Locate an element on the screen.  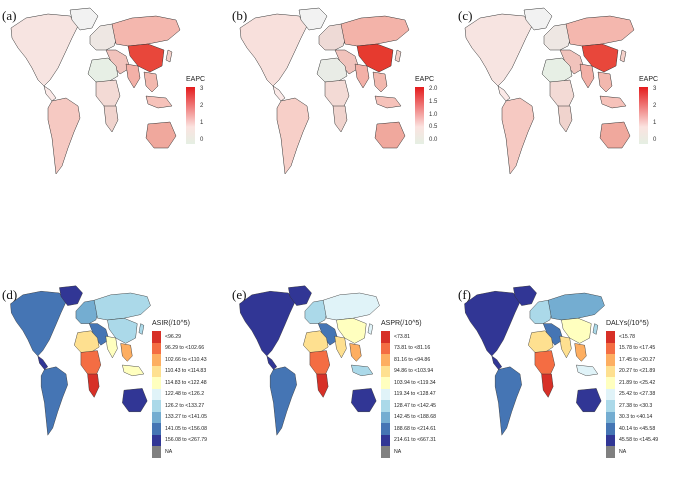
gradient-tick-label: 3 is located at coordinates (655, 89).